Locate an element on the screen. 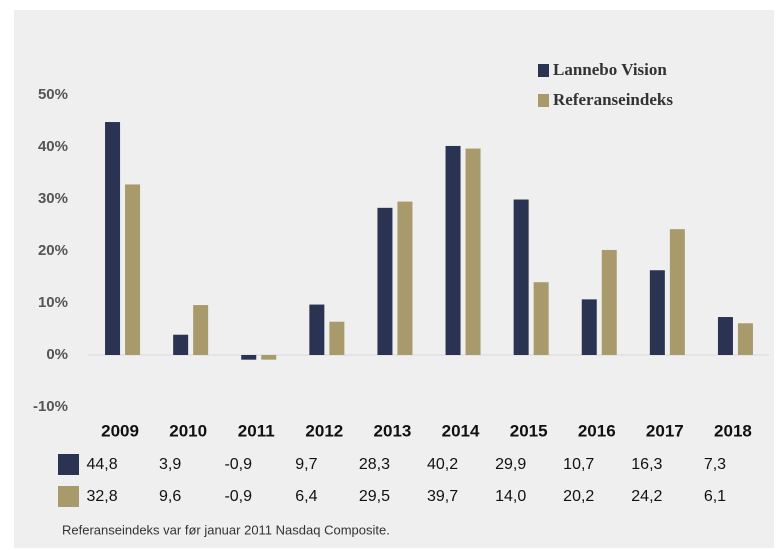 This screenshot has width=783, height=550. table-cell: 6,1 is located at coordinates (715, 496).